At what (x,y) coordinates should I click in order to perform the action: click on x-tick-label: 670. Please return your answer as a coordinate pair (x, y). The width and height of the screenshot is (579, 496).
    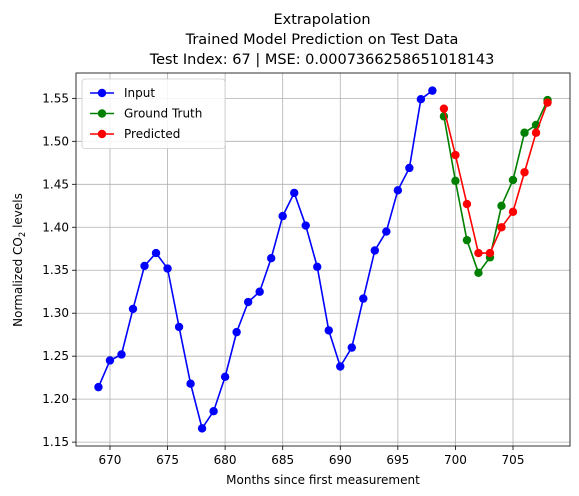
    Looking at the image, I should click on (110, 460).